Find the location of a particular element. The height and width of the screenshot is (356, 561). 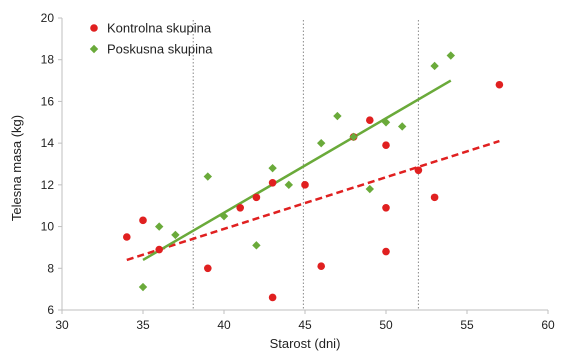

legend-marker-control is located at coordinates (94, 28).